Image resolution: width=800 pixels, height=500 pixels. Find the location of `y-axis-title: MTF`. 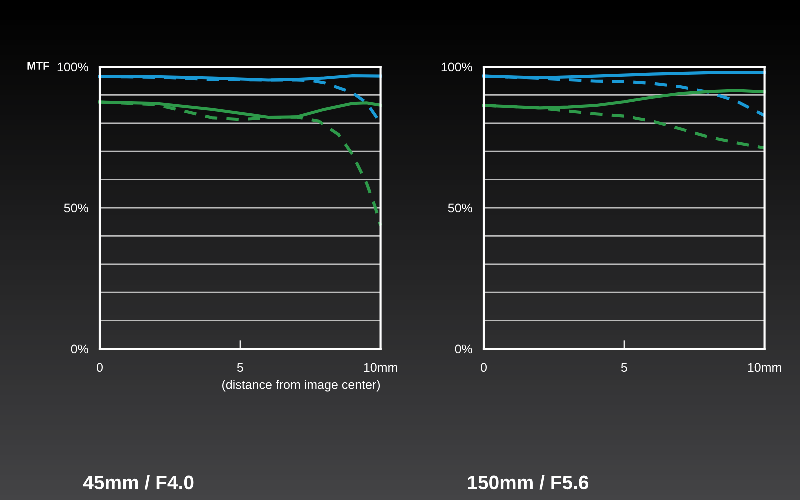

y-axis-title: MTF is located at coordinates (39, 66).